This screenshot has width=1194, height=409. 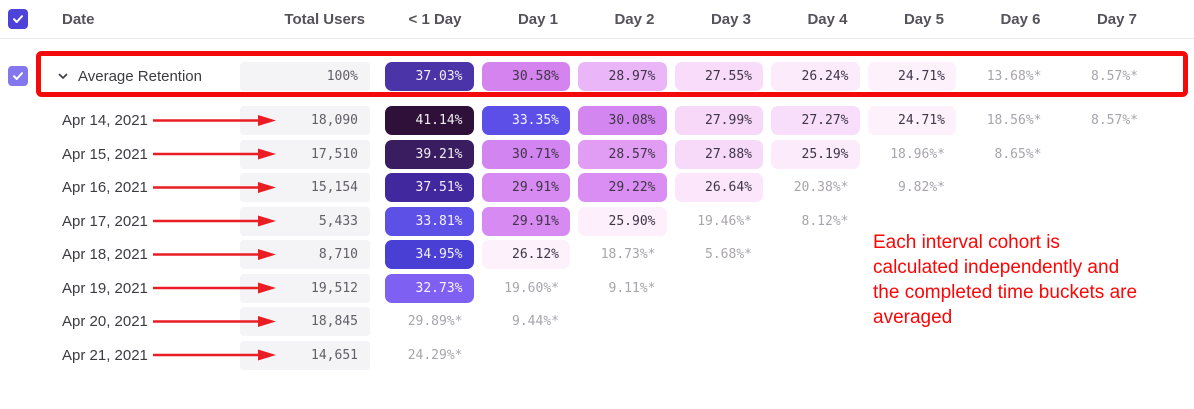 I want to click on retention-value-cell: 29.89%*, so click(x=435, y=321).